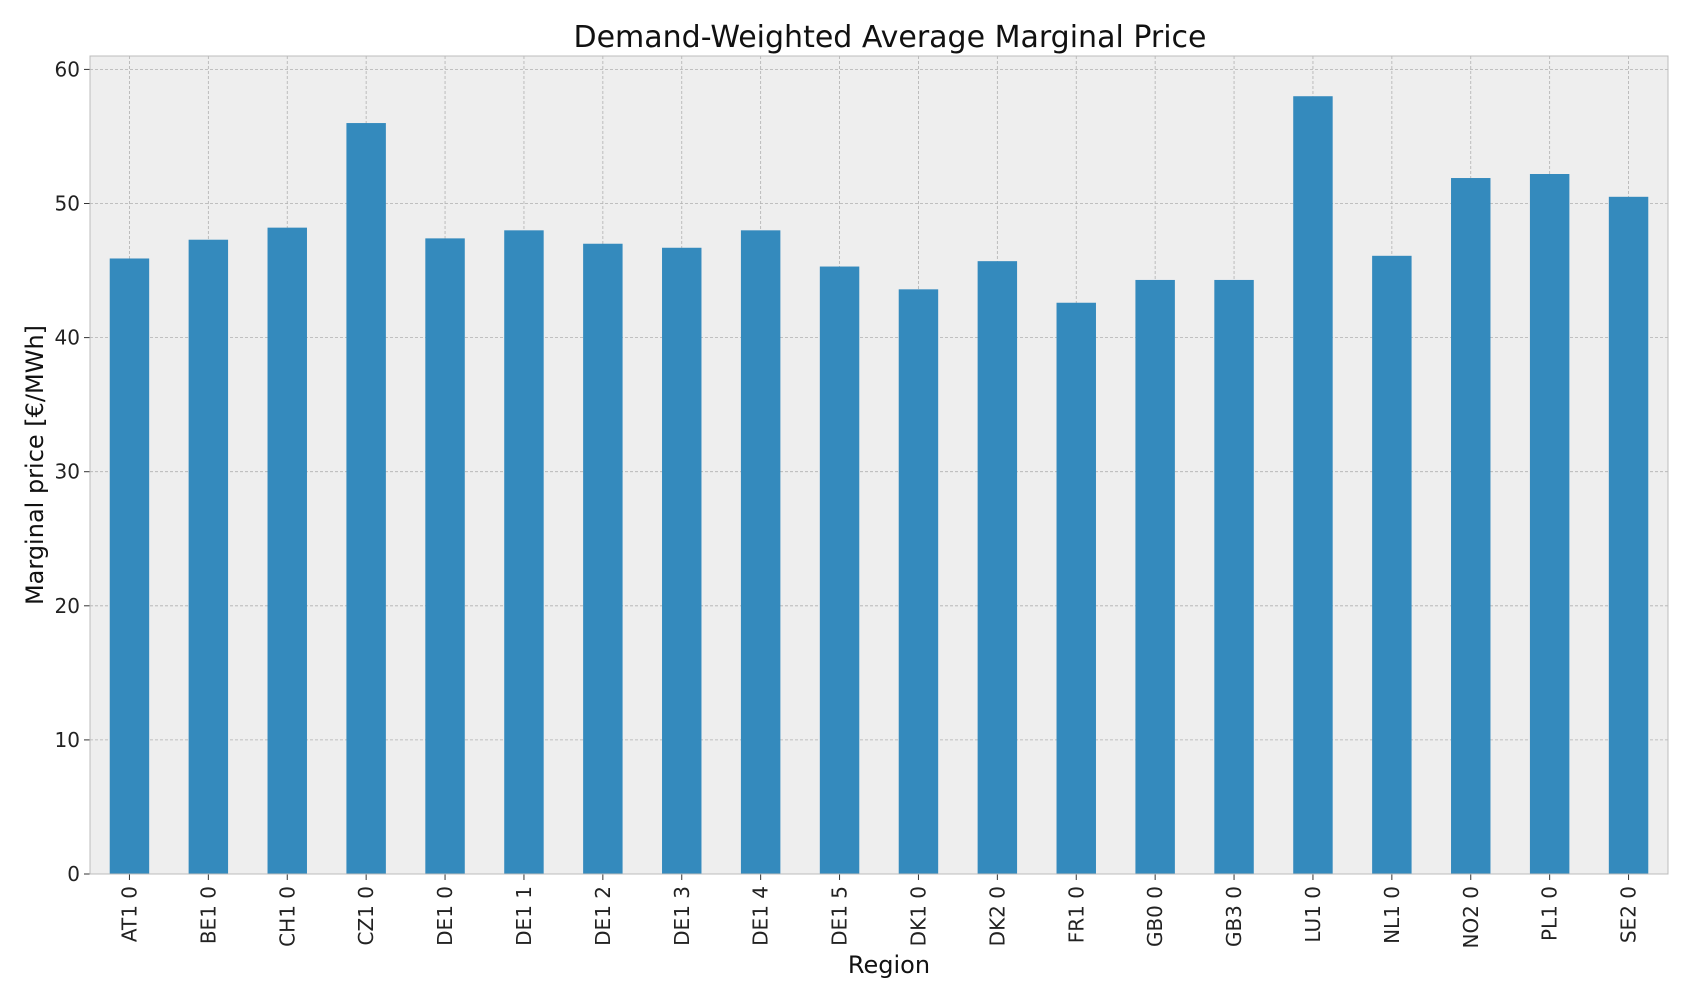  Describe the element at coordinates (1076, 914) in the screenshot. I see `x-tick-label: FR1 0` at that location.